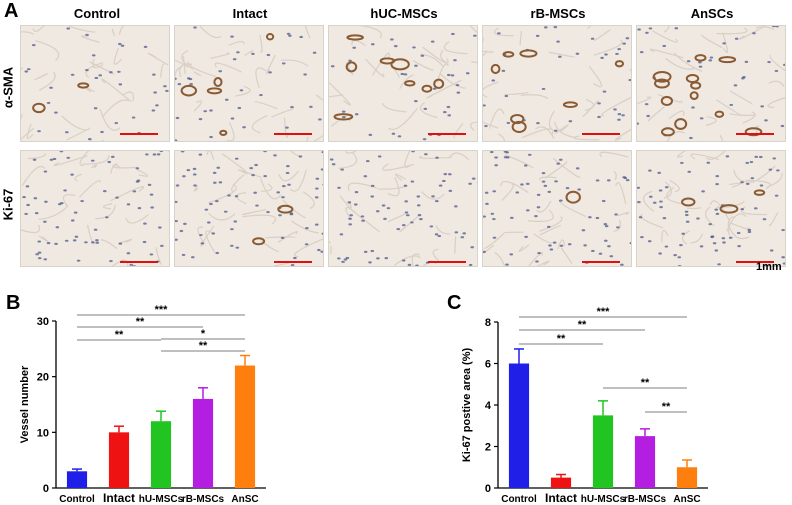 Image resolution: width=792 pixels, height=505 pixels. Describe the element at coordinates (558, 13) in the screenshot. I see `column-label-rb-mscs: rB-MSCs` at that location.